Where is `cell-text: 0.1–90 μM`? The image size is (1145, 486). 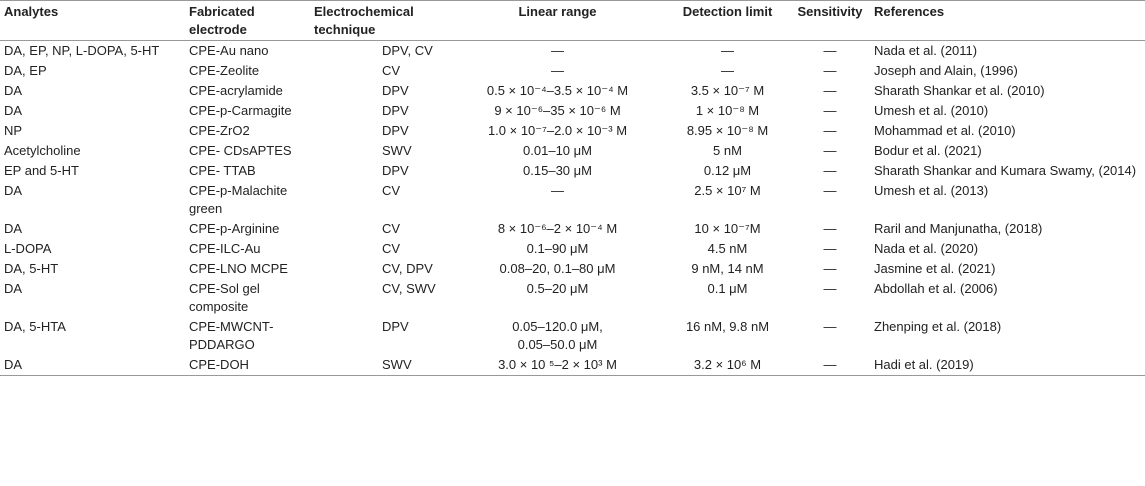 cell-text: 0.1–90 μM is located at coordinates (557, 248).